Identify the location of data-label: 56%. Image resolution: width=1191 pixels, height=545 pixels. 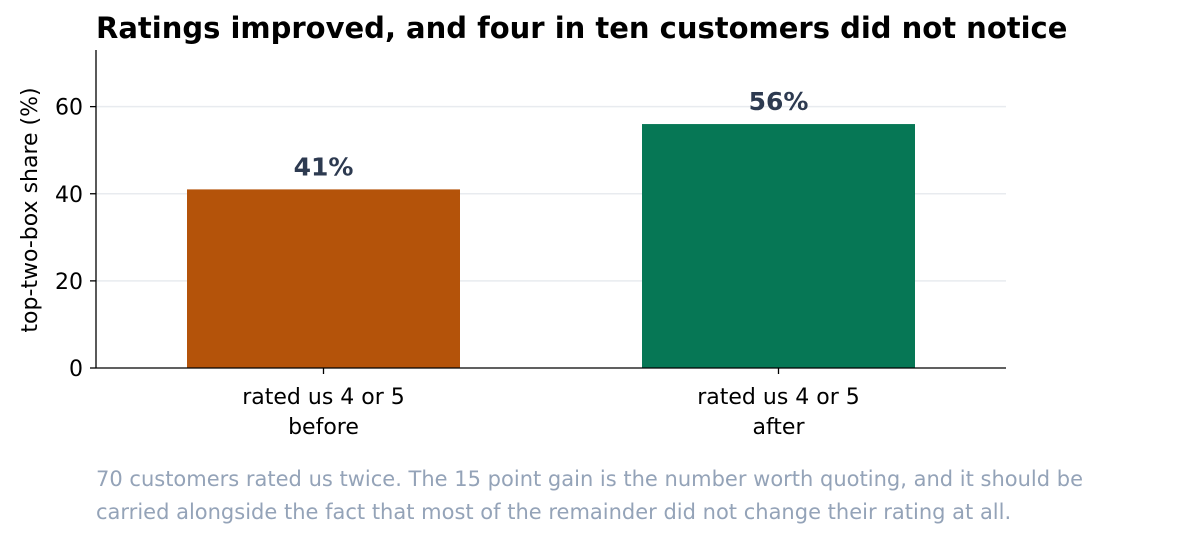
(779, 101).